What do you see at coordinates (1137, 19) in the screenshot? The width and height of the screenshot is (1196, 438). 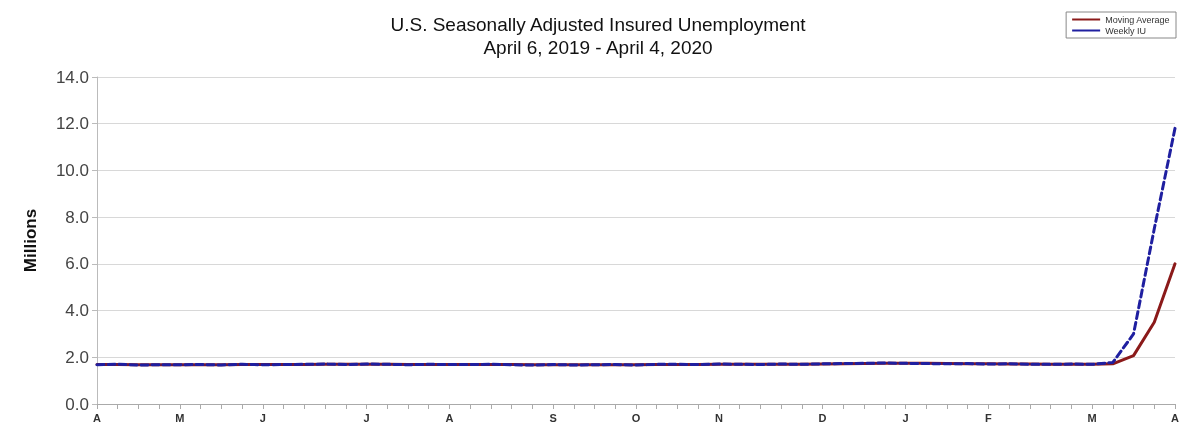 I see `legend-label: Moving Average` at bounding box center [1137, 19].